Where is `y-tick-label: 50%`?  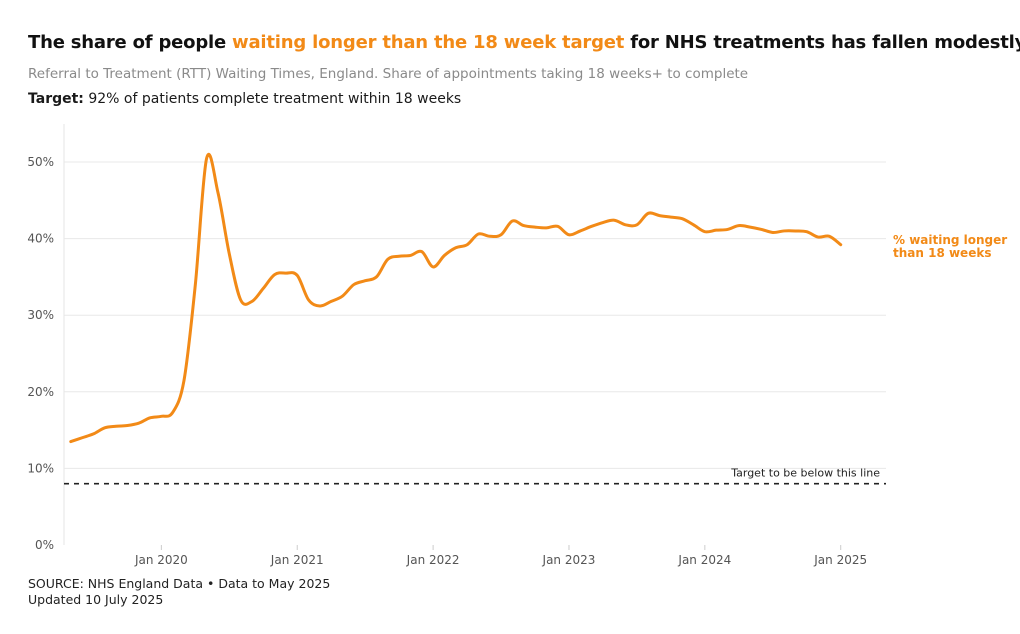
y-tick-label: 50% is located at coordinates (40, 162).